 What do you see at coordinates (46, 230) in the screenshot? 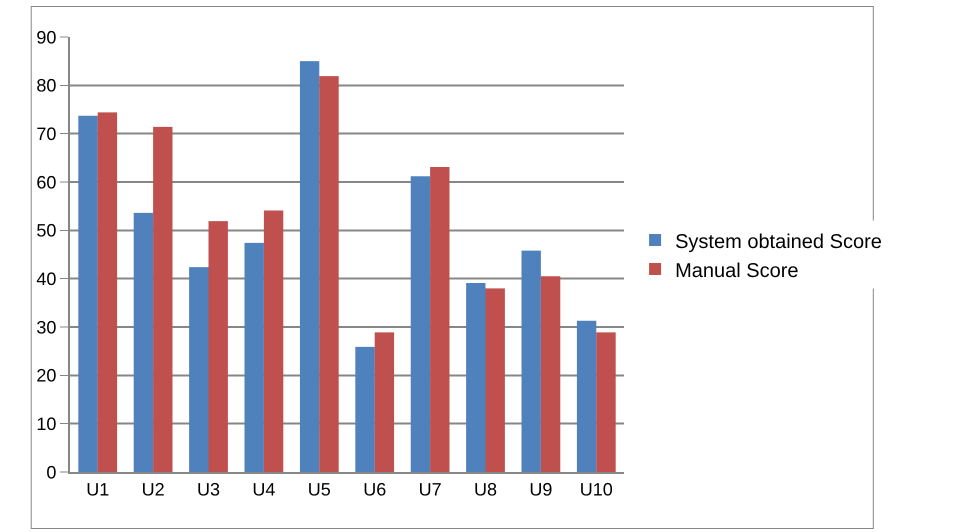
I see `y-tick-label: 50` at bounding box center [46, 230].